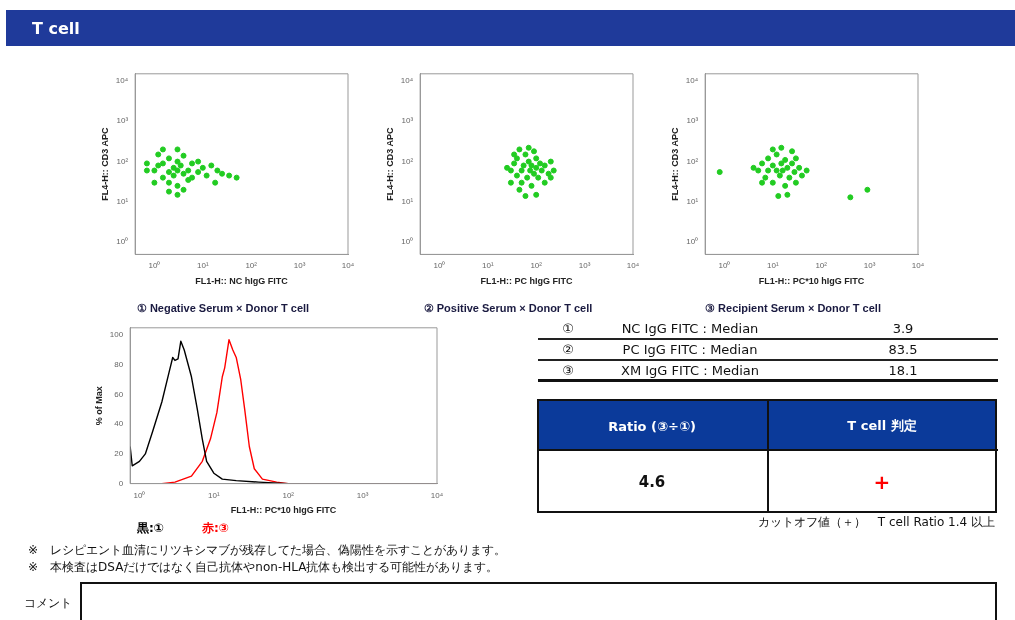 The height and width of the screenshot is (620, 1015). I want to click on text: ① Negative Serum × Donor T cell, so click(223, 308).